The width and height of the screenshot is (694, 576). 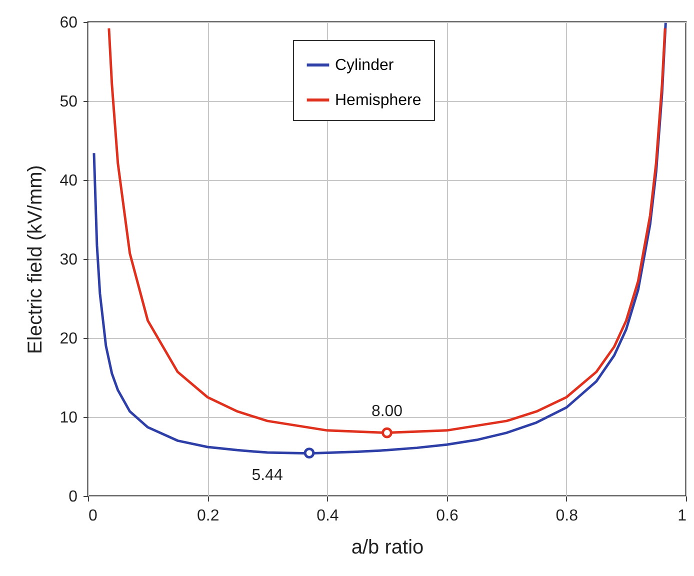 What do you see at coordinates (208, 516) in the screenshot?
I see `x-tick-label: 0.2` at bounding box center [208, 516].